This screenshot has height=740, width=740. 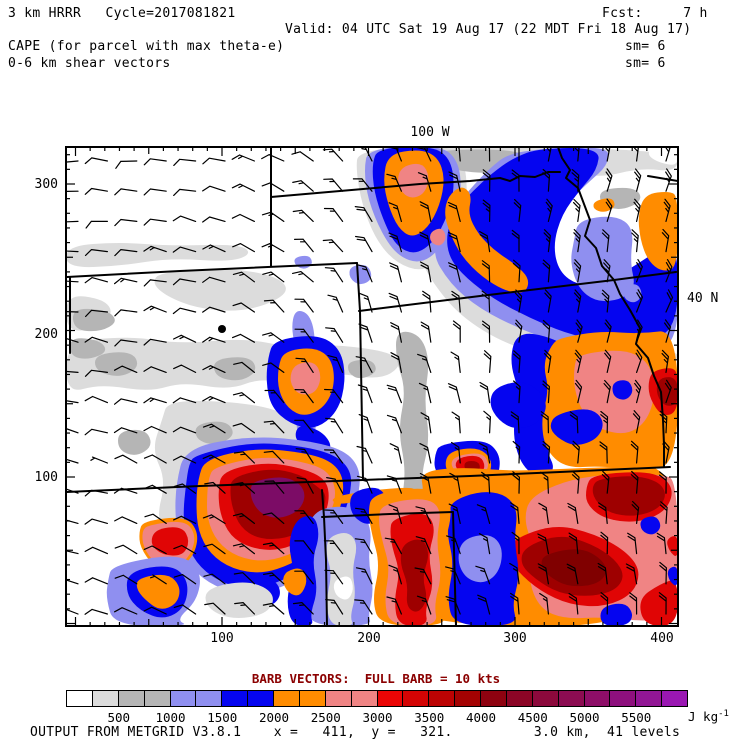 What do you see at coordinates (222, 329) in the screenshot?
I see `station-marker-dot` at bounding box center [222, 329].